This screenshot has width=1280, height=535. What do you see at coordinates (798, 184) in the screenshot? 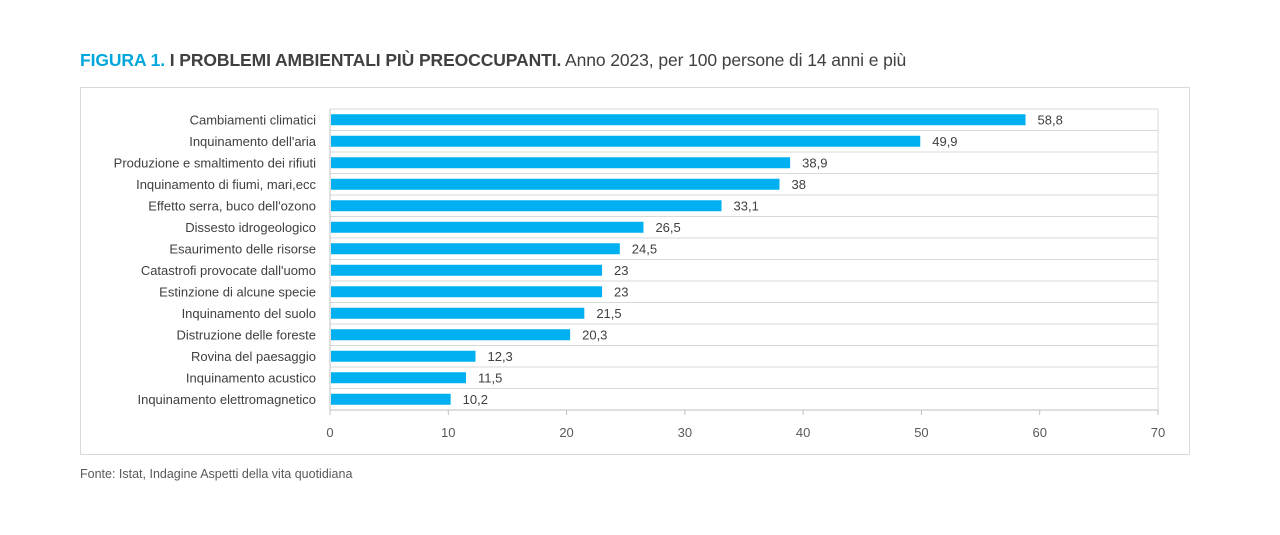
I see `value-label: 38` at bounding box center [798, 184].